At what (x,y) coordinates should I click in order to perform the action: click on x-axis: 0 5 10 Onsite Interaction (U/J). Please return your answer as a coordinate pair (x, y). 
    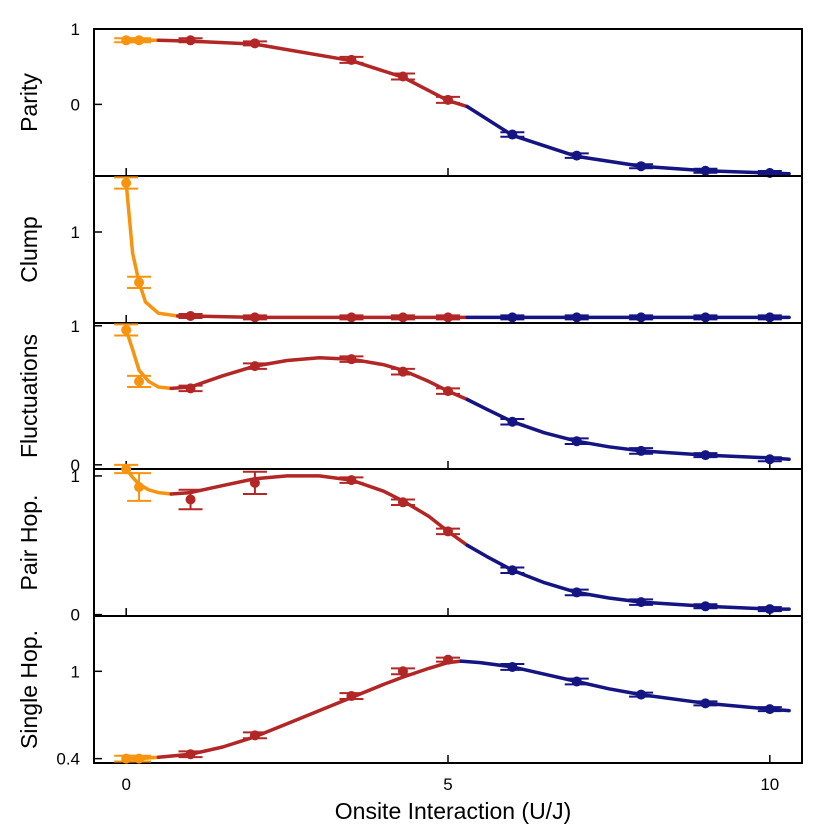
    Looking at the image, I should click on (450, 799).